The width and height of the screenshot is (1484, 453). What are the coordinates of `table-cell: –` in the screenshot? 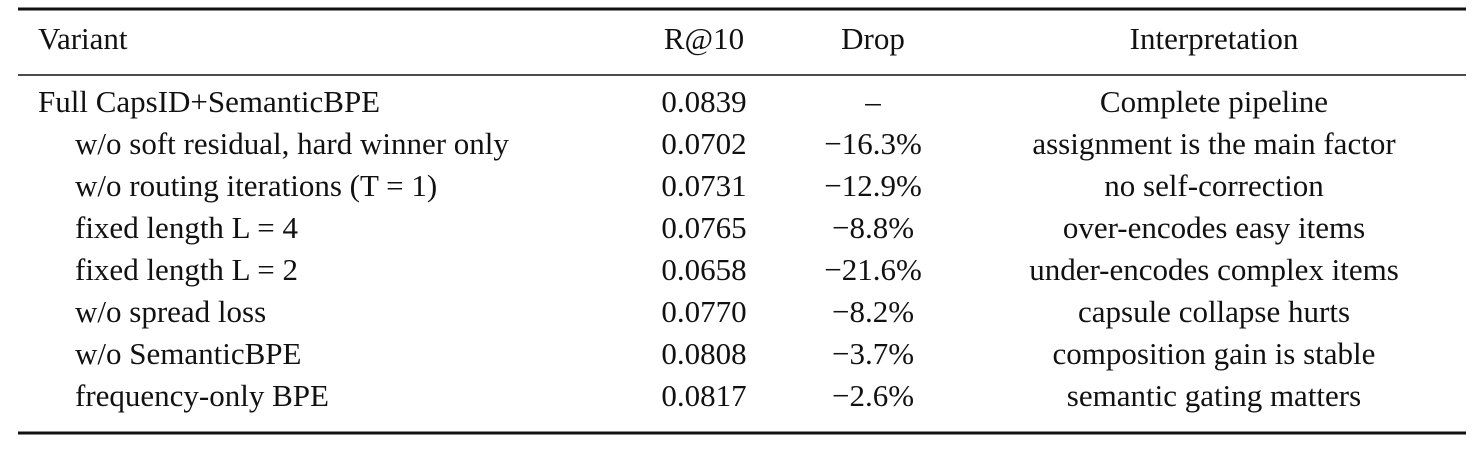 It's located at (872, 101).